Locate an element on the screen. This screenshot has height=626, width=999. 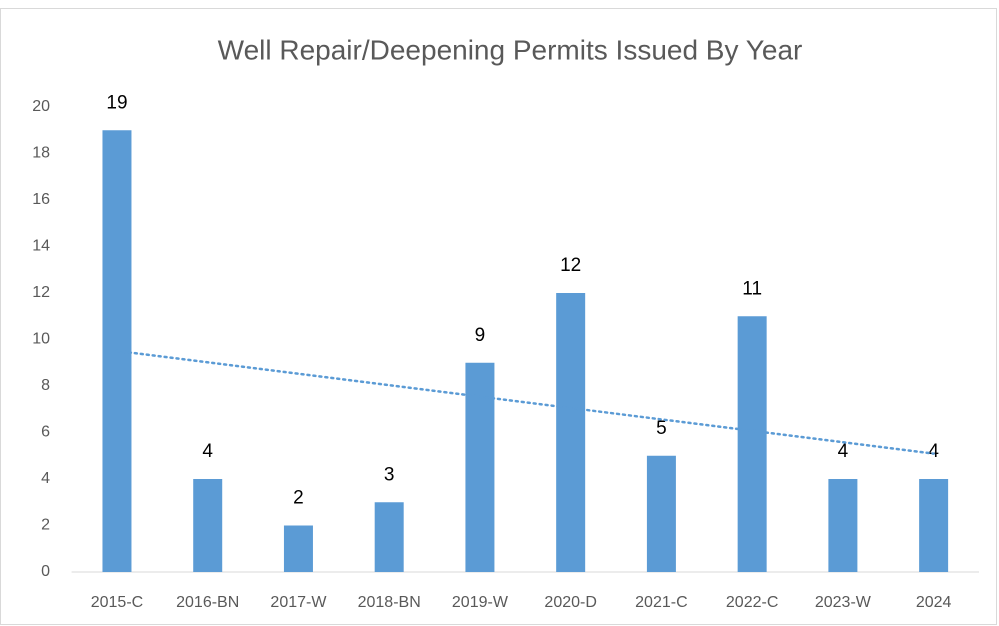
y-tick-label: 6 is located at coordinates (45, 432).